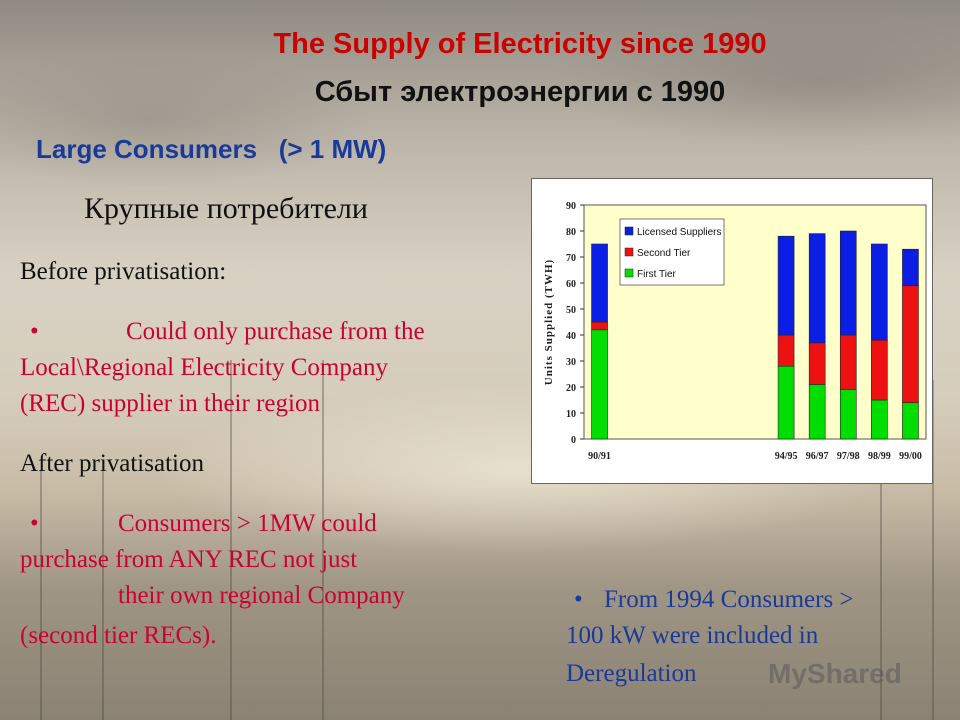 This screenshot has width=960, height=720. I want to click on y-axis-label: Units Supplied (TWH), so click(549, 322).